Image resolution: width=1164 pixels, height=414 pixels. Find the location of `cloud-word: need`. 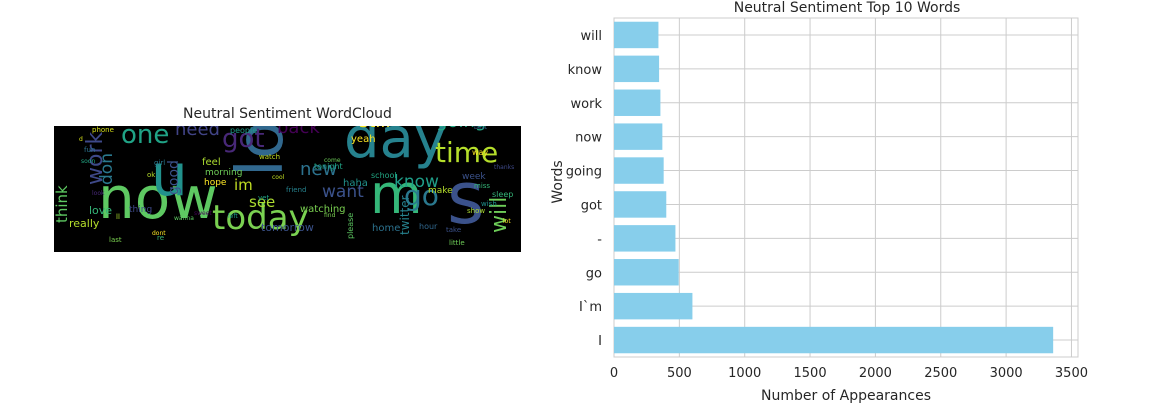

cloud-word: need is located at coordinates (197, 133).